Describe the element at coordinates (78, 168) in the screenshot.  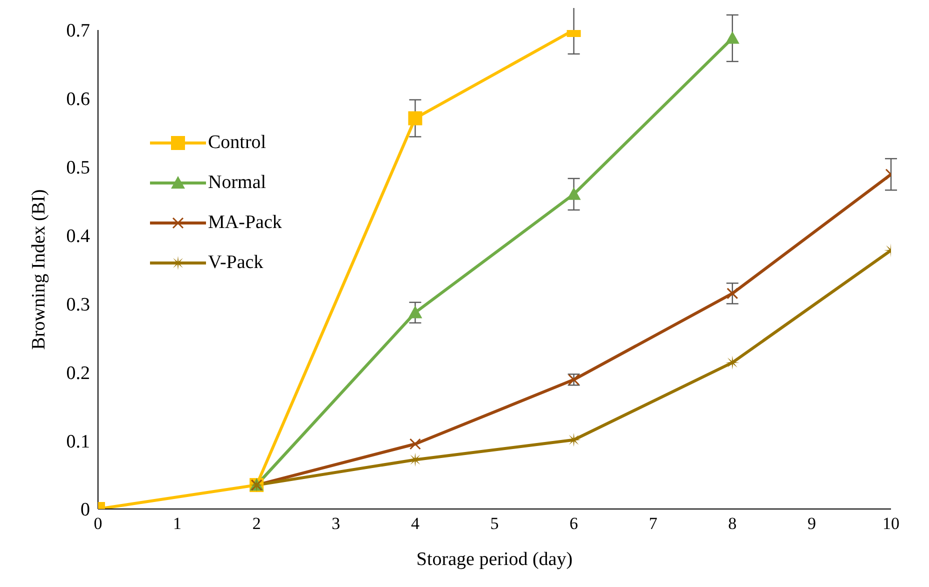
I see `y-tick-label: 0.5` at that location.